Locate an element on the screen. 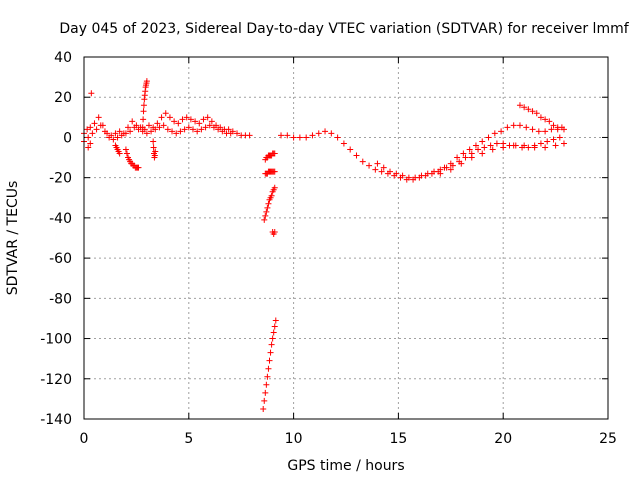 This screenshot has width=640, height=480. x-tick-label: 10 is located at coordinates (294, 439).